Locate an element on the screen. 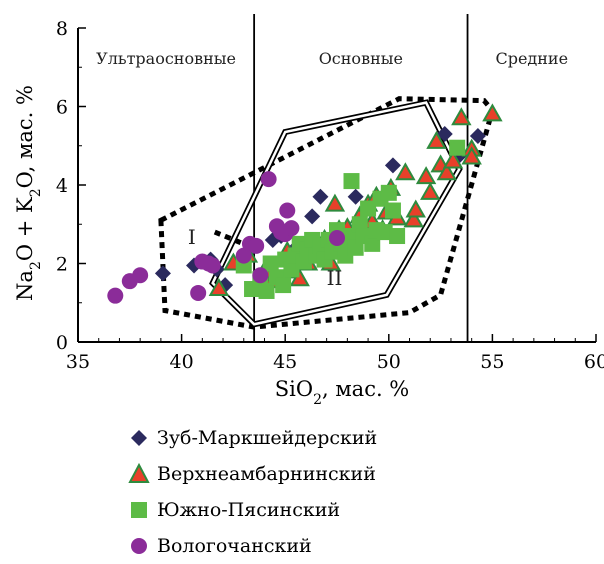  x-axis-label: SiO2, мас. % is located at coordinates (342, 392).